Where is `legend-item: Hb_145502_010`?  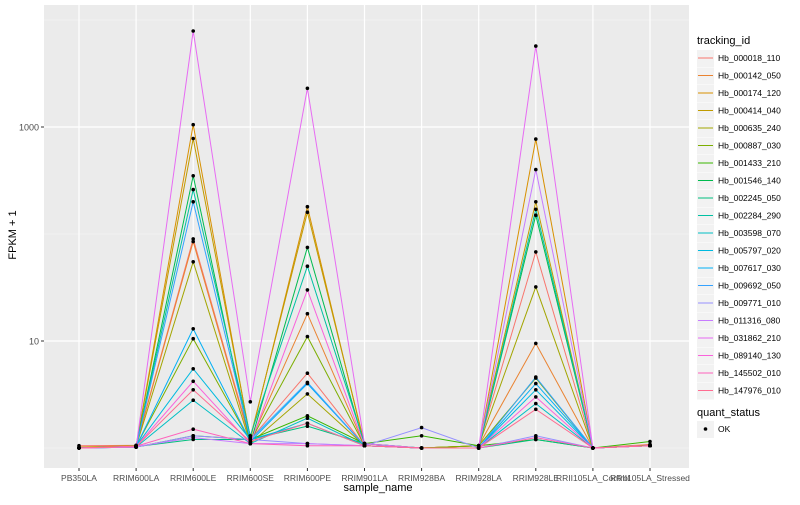 legend-item: Hb_145502_010 is located at coordinates (739, 373).